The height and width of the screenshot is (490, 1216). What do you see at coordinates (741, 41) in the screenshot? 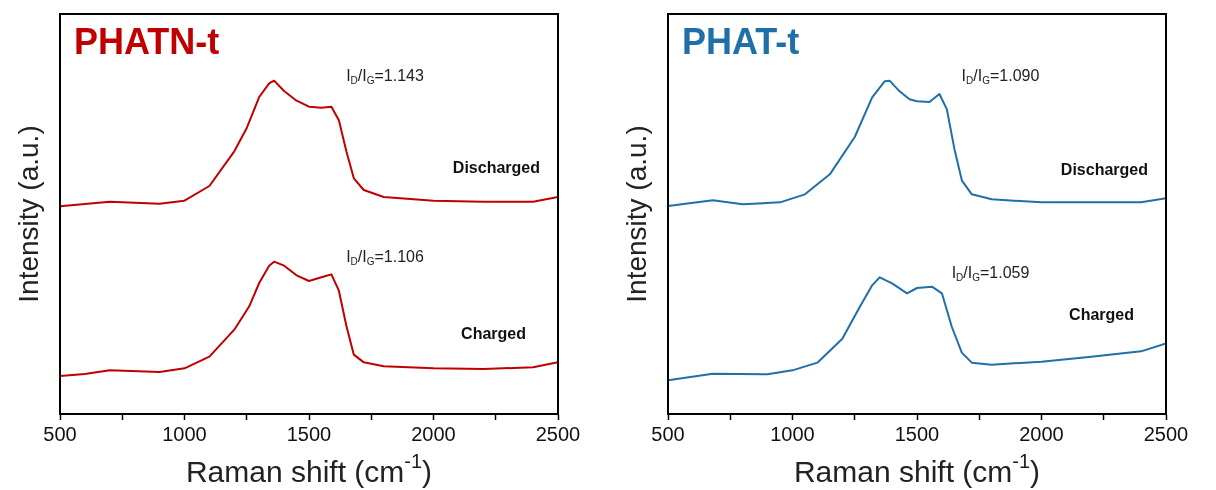
I see `chart-title: PHAT-t` at bounding box center [741, 41].